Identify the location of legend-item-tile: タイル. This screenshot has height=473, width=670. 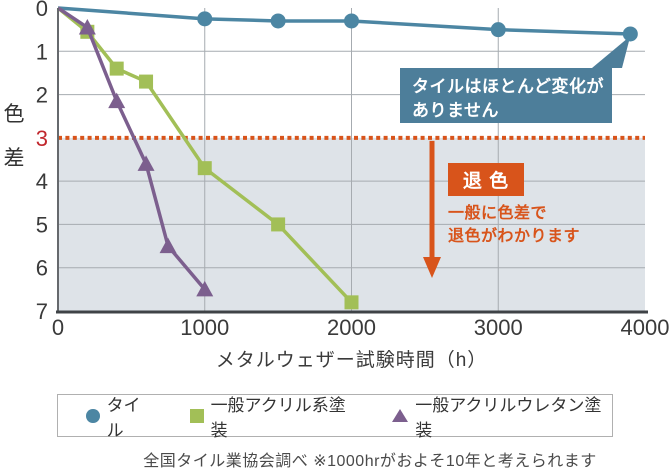
(121, 416).